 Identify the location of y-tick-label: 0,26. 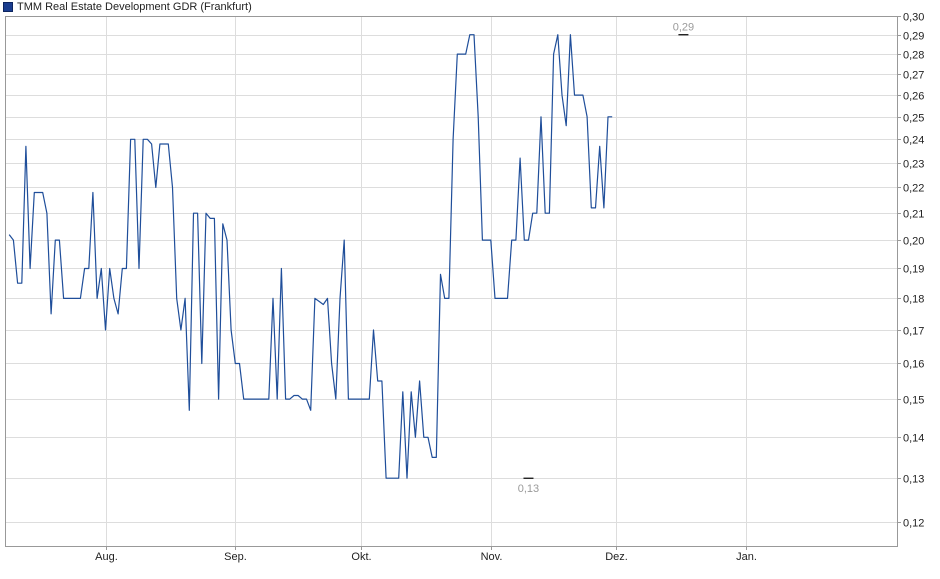
(913, 97).